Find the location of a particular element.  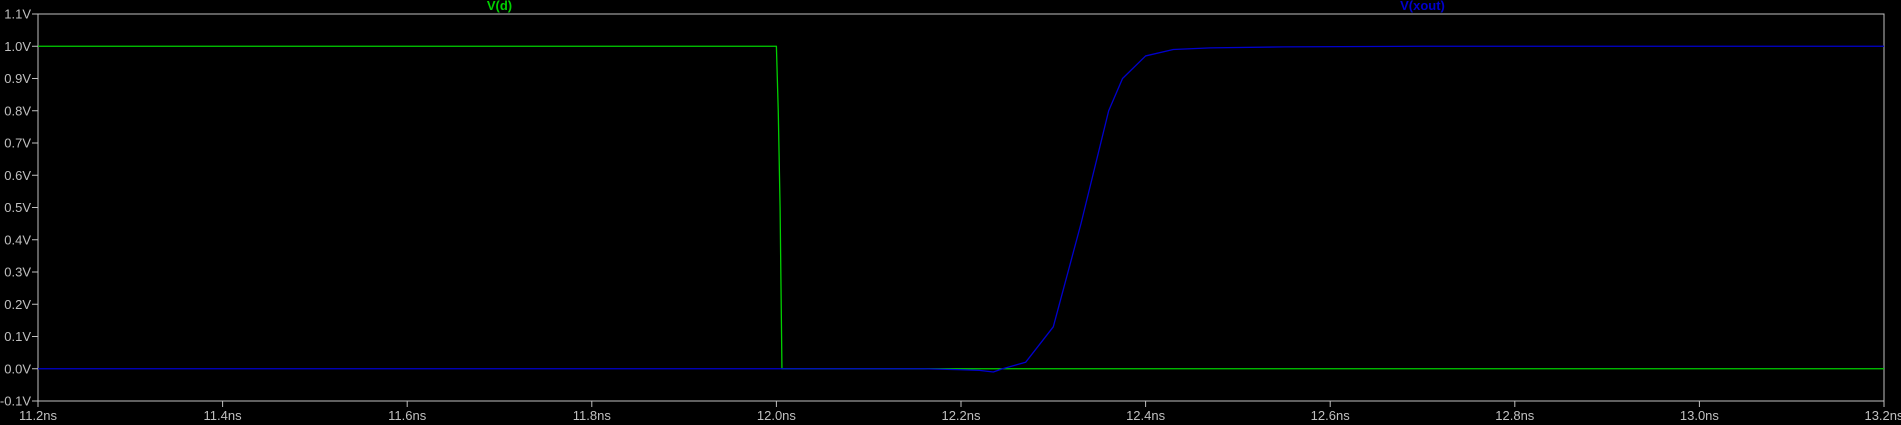

y-tick-label: 0.5V is located at coordinates (17, 207).